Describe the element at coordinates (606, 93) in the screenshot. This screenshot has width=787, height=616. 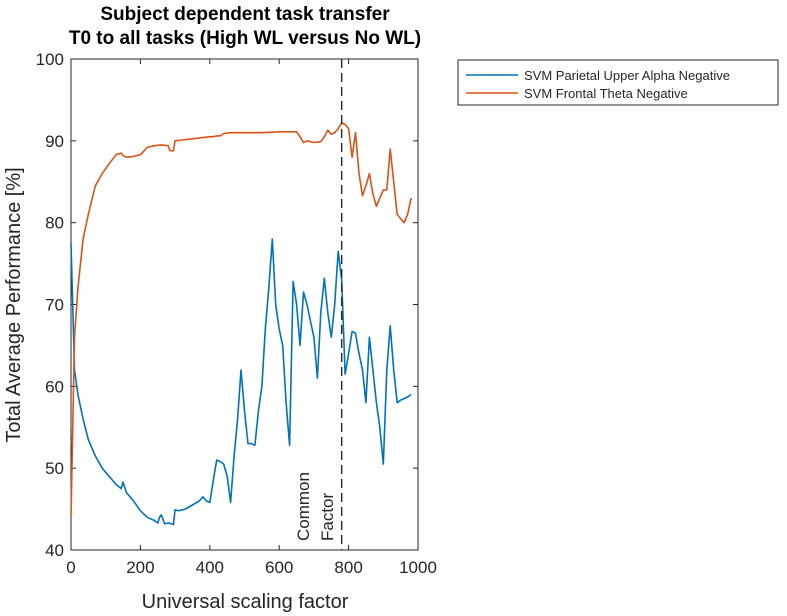
I see `legend-label-frontal: SVM Frontal Theta Negative` at that location.